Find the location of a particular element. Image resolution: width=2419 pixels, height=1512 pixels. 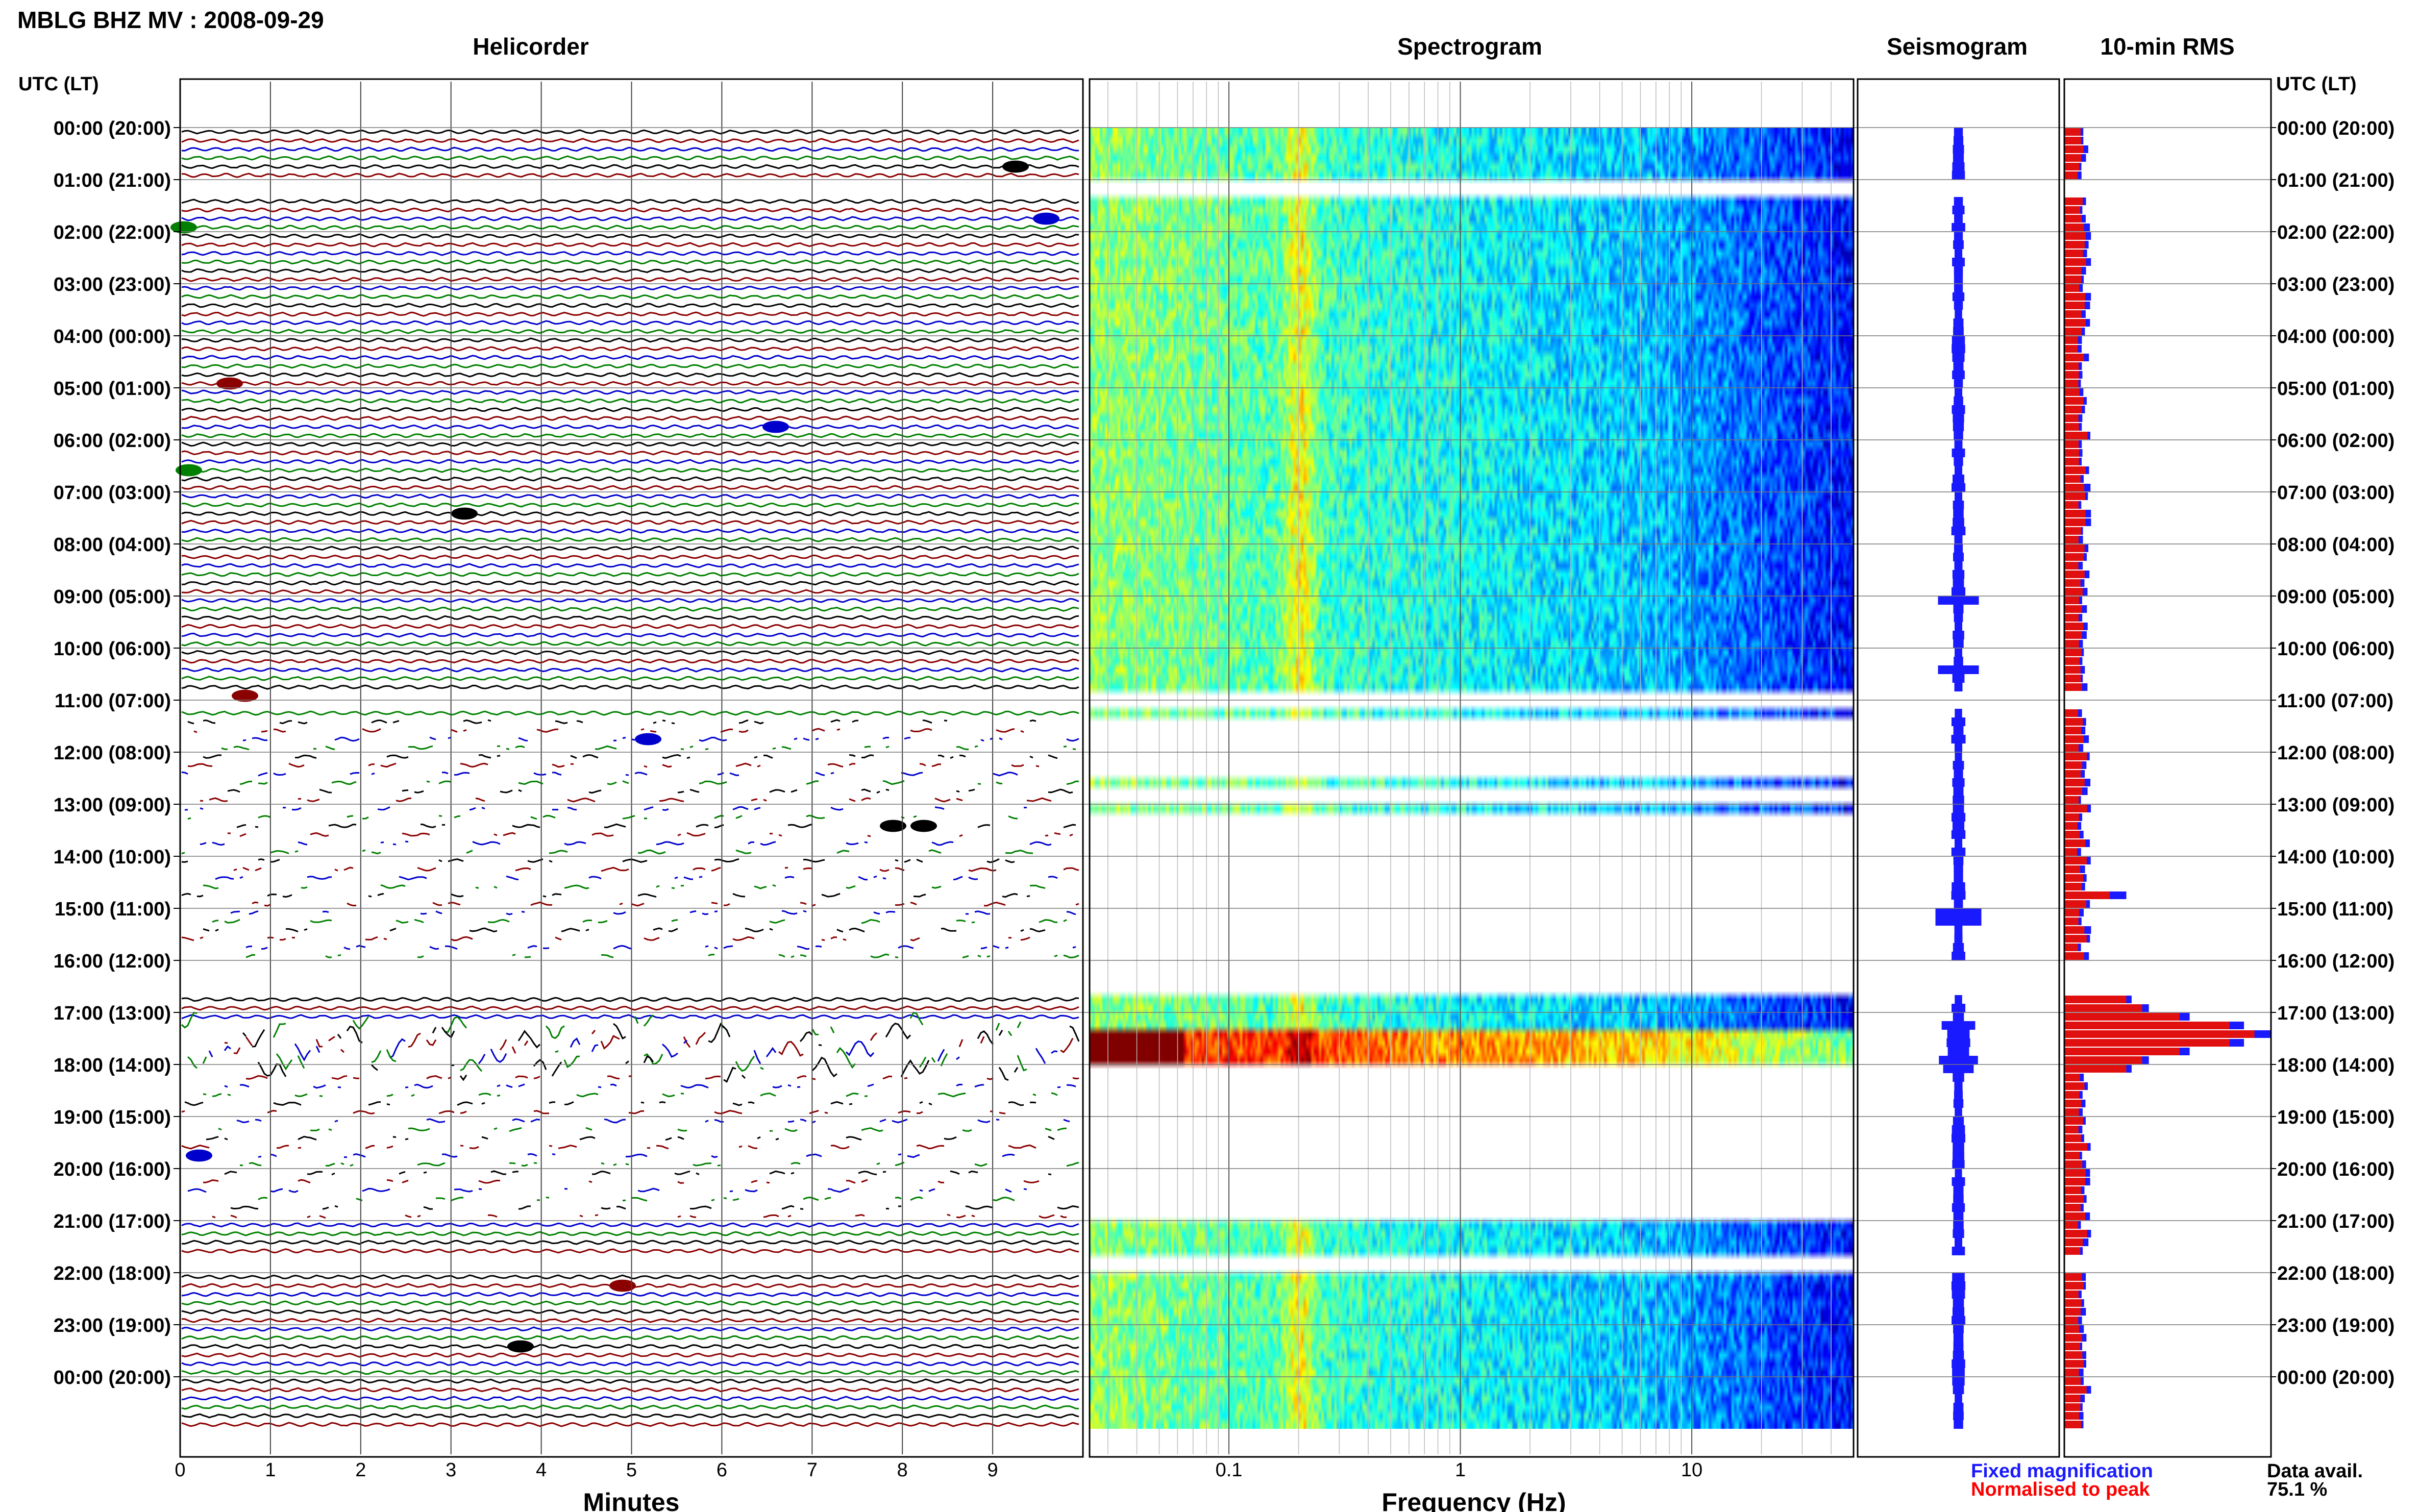

hour-label-right: 00:00 (20:00) is located at coordinates (2336, 128).